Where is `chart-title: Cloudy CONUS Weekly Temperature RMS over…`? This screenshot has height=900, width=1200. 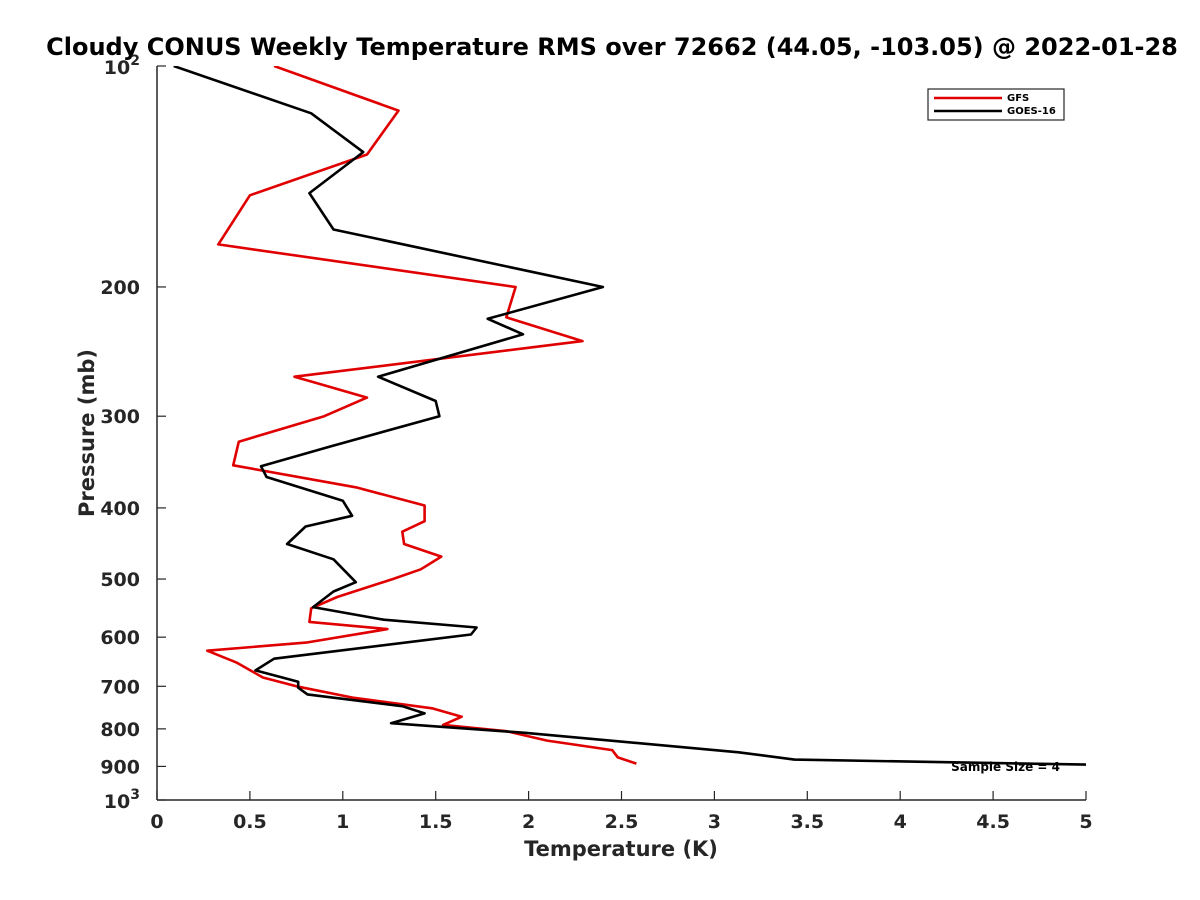
chart-title: Cloudy CONUS Weekly Temperature RMS over… is located at coordinates (612, 47).